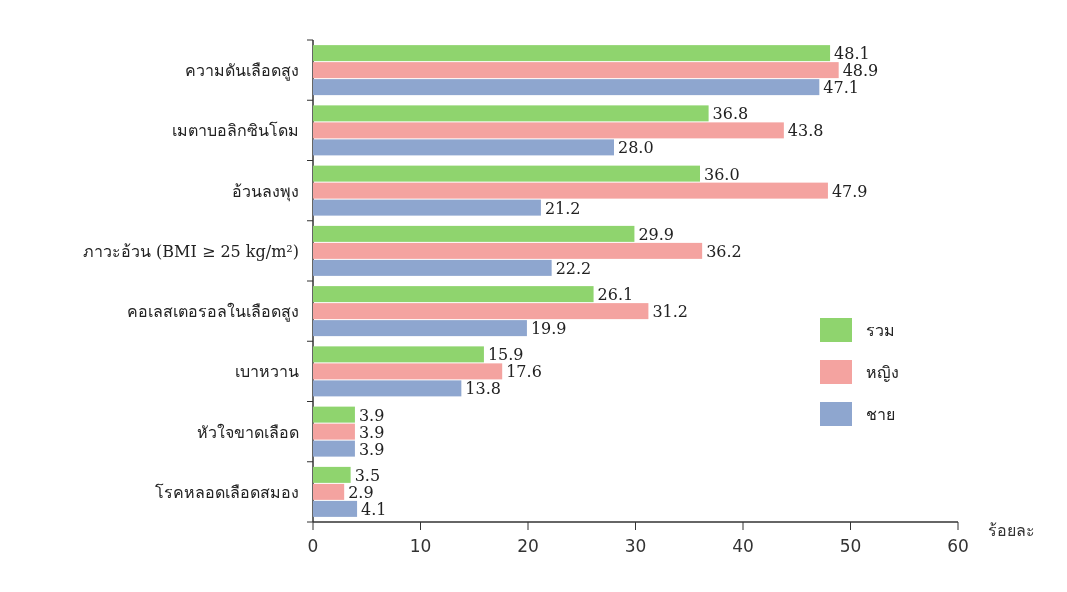 This screenshot has height=592, width=1067. Describe the element at coordinates (191, 251) in the screenshot. I see `y-tick-label: ภาวะอ้วน (BMI ≥ 25 kg/m²)` at that location.